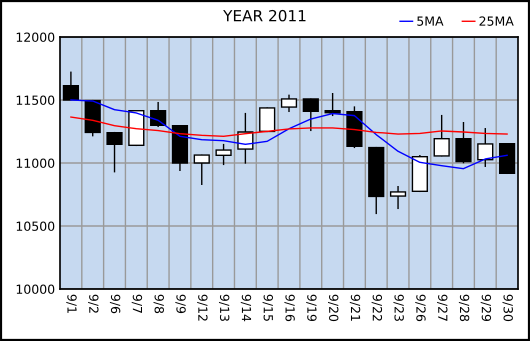 The height and width of the screenshot is (341, 530). What do you see at coordinates (420, 308) in the screenshot?
I see `x-tick-label: 9/26` at bounding box center [420, 308].